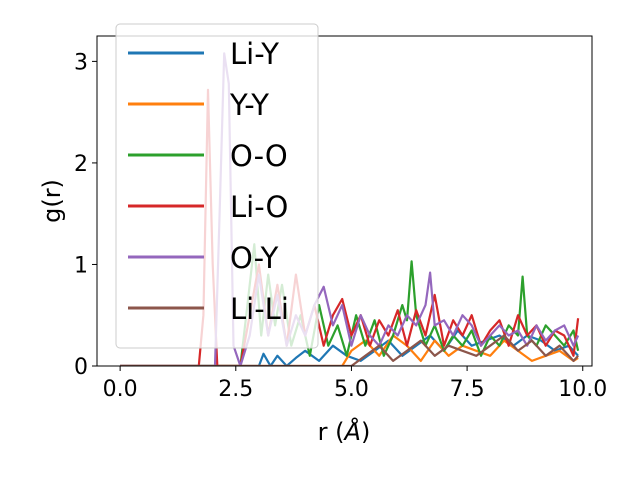 Image resolution: width=640 pixels, height=480 pixels. I want to click on x-axis-label: r (Å), so click(344, 431).